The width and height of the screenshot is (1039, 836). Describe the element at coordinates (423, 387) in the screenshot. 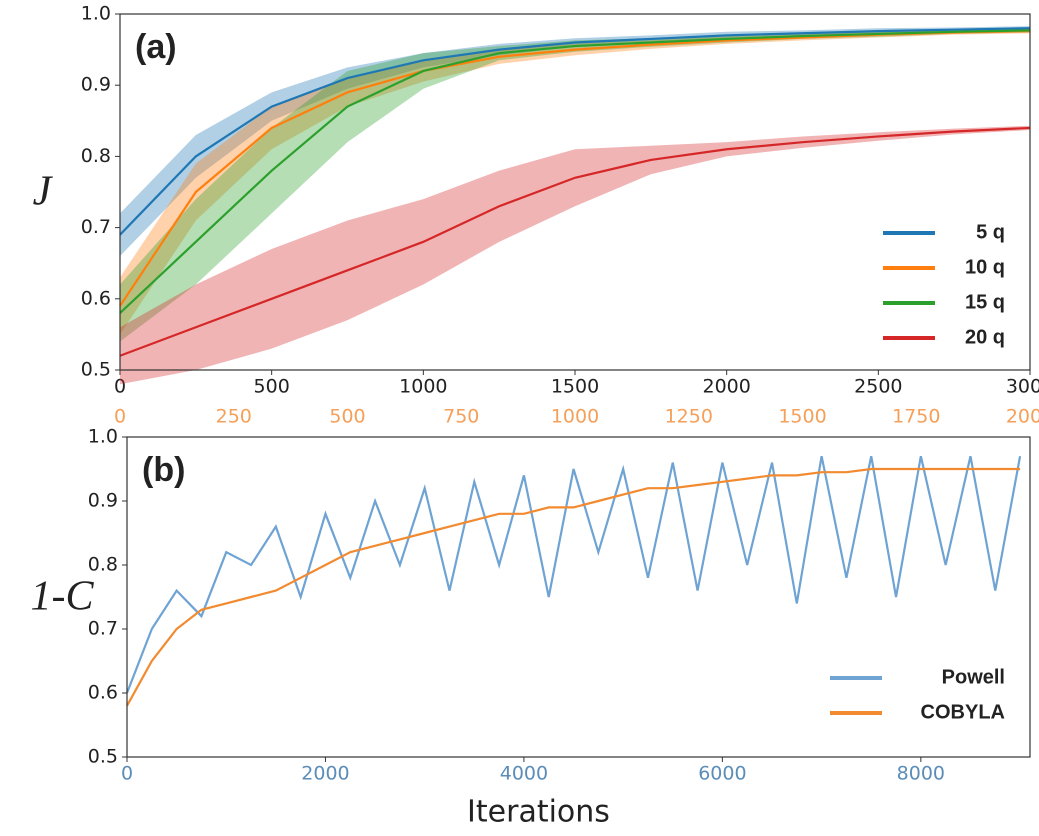

I see `x-tick-label: 1000` at that location.